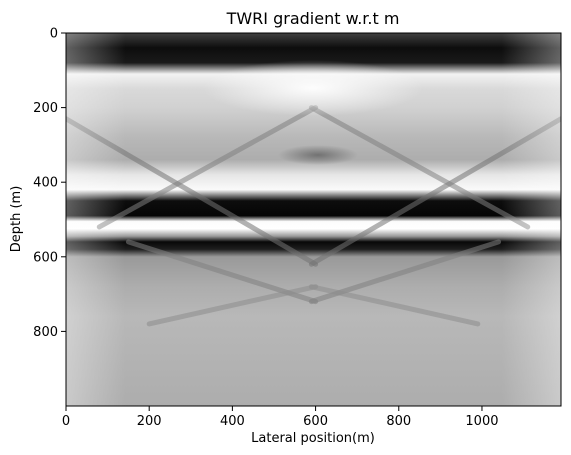  I want to click on y-tick-label-800: 800, so click(45, 332).